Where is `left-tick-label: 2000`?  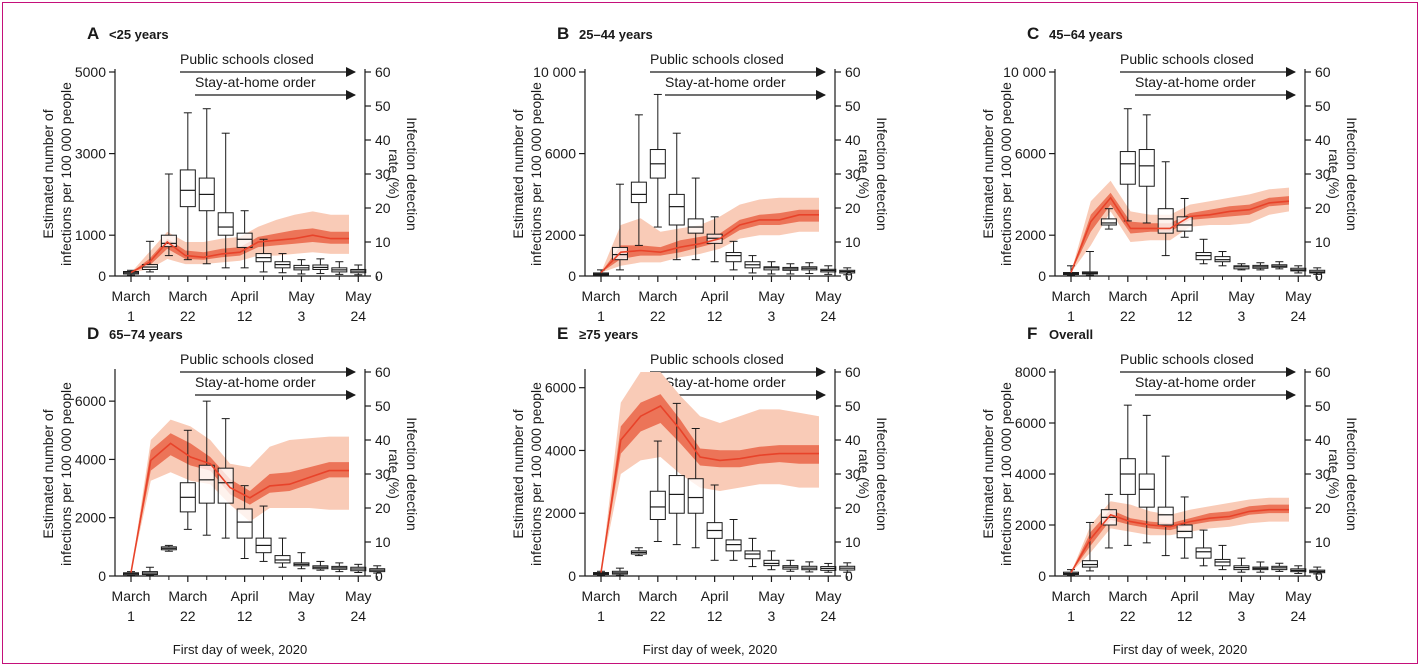
left-tick-label: 2000 is located at coordinates (1030, 235).